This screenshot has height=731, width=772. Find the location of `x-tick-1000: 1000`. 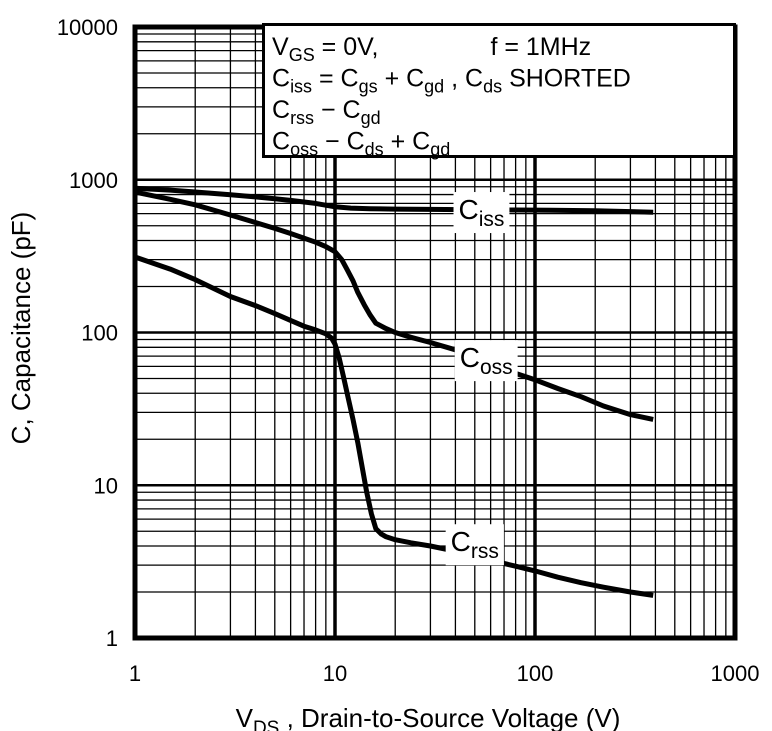

x-tick-1000: 1000 is located at coordinates (735, 673).